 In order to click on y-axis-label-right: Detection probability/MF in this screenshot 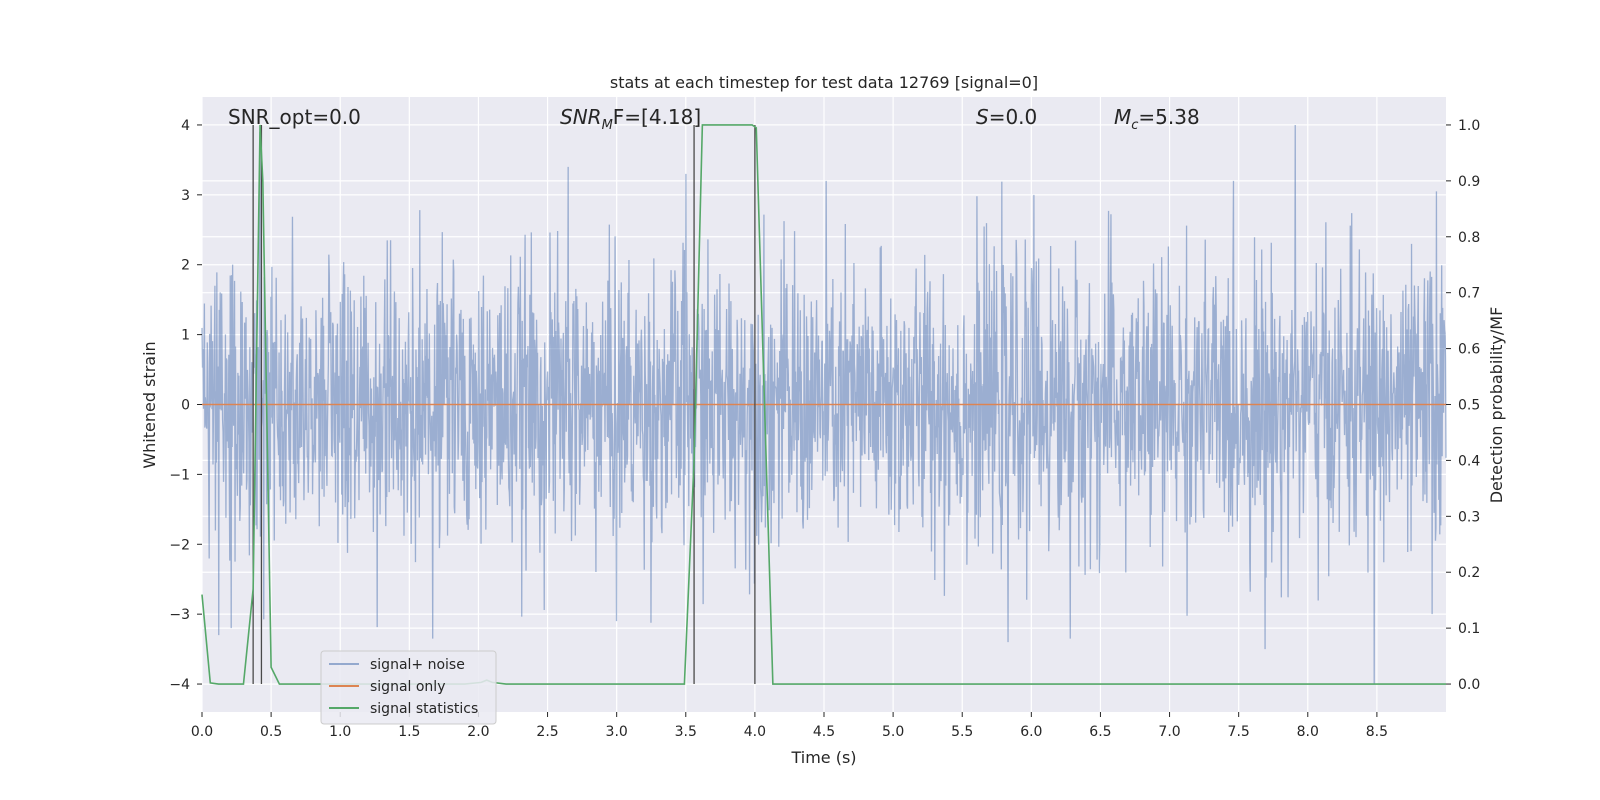, I will do `click(1496, 405)`.